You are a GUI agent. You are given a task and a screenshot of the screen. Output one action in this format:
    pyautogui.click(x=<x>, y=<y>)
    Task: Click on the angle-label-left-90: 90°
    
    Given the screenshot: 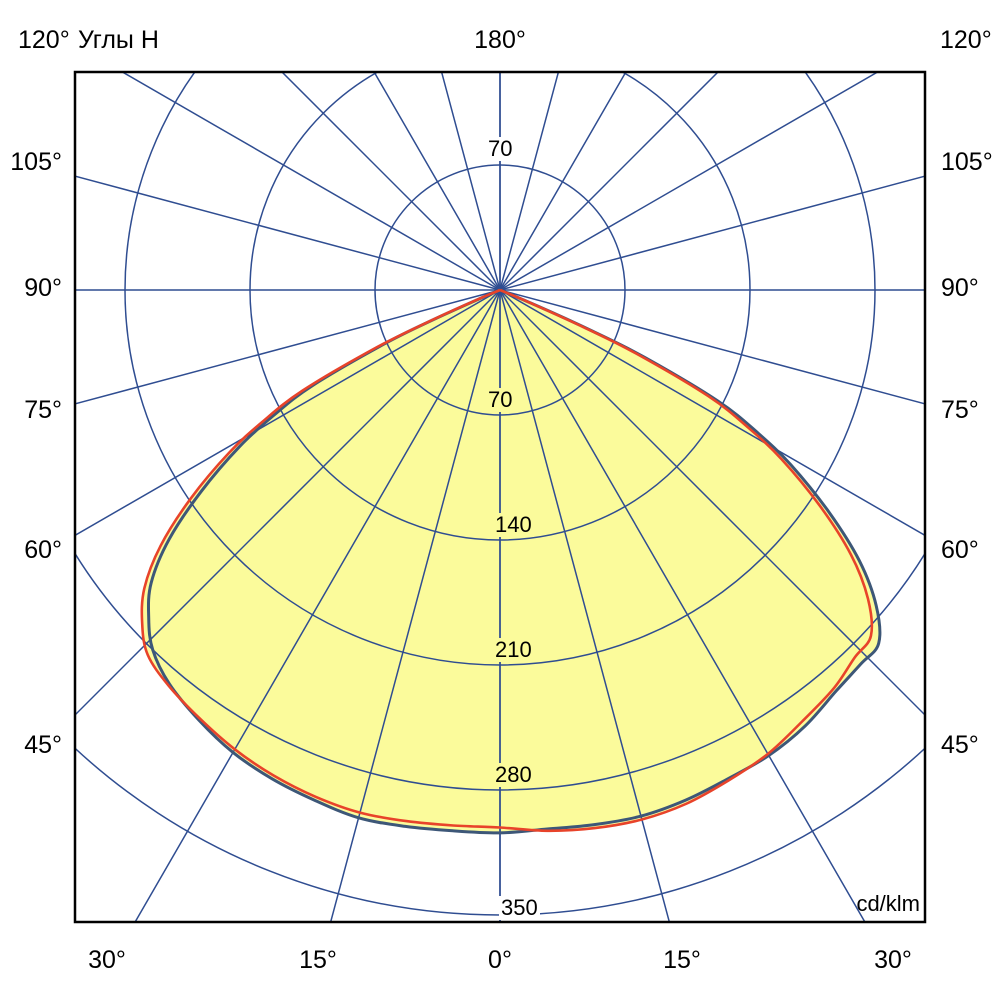 What is the action you would take?
    pyautogui.click(x=43, y=288)
    